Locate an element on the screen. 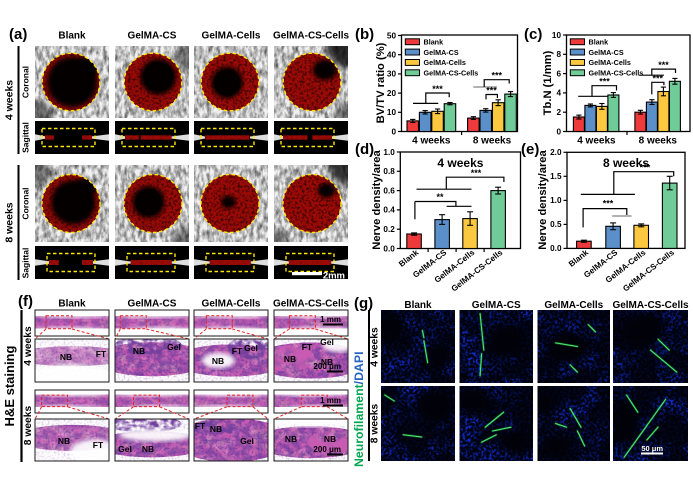 The width and height of the screenshot is (693, 500). svg-text: 0.5 is located at coordinates (556, 224).